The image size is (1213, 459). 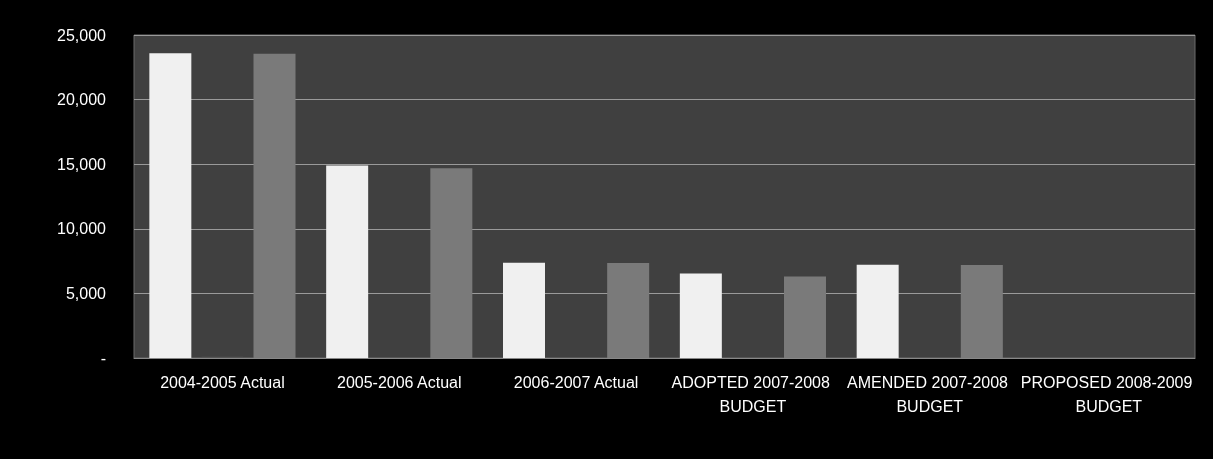 I want to click on x-tick-label: 2006-2007 Actual, so click(x=576, y=382).